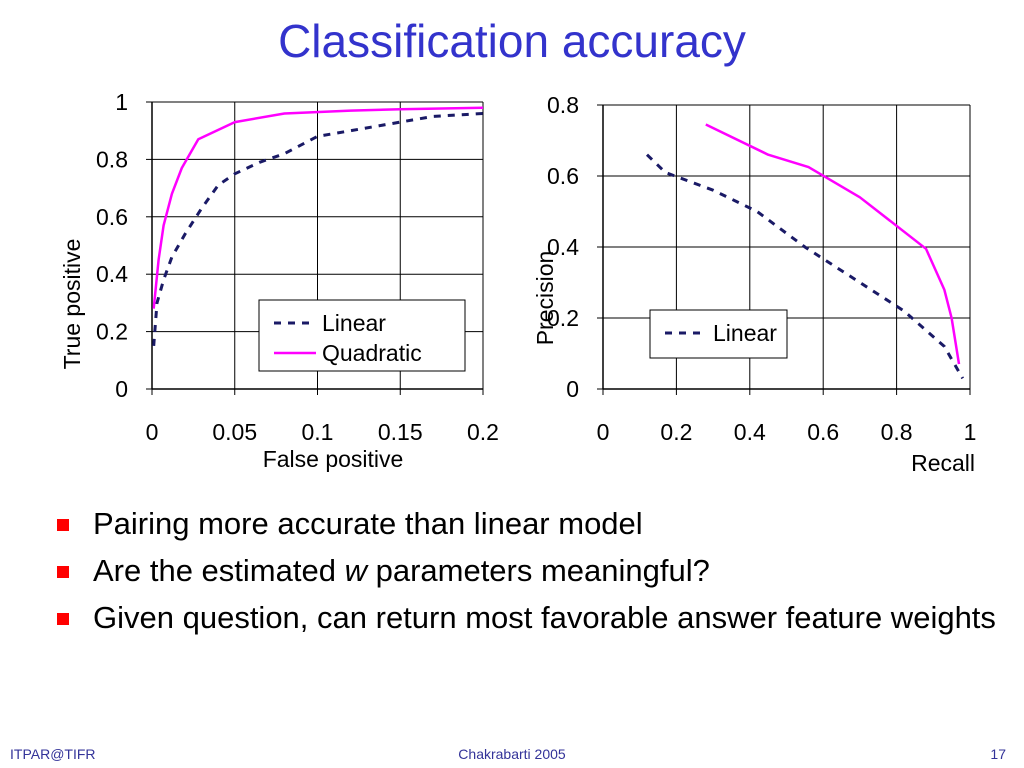  I want to click on legend-label: Quadratic, so click(372, 353).